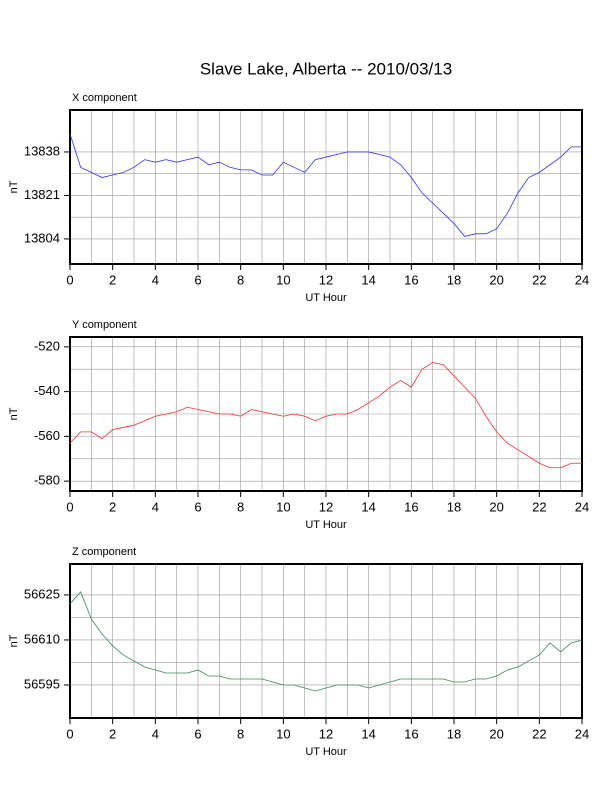  What do you see at coordinates (47, 435) in the screenshot?
I see `y-tick-label: -560` at bounding box center [47, 435].